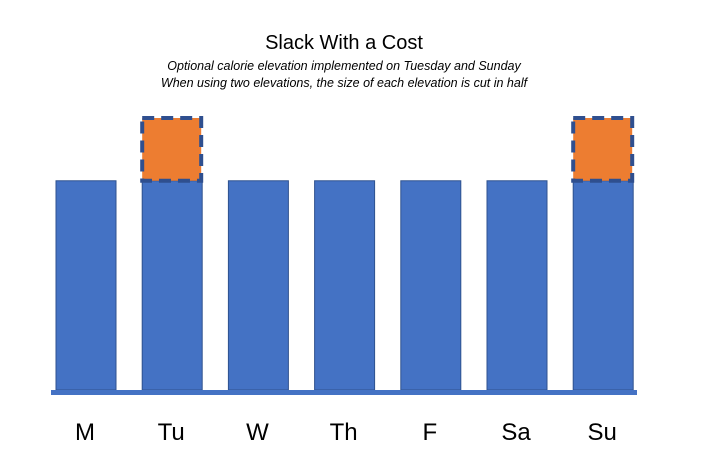 The height and width of the screenshot is (450, 706). Describe the element at coordinates (431, 285) in the screenshot. I see `base-bar-f` at that location.